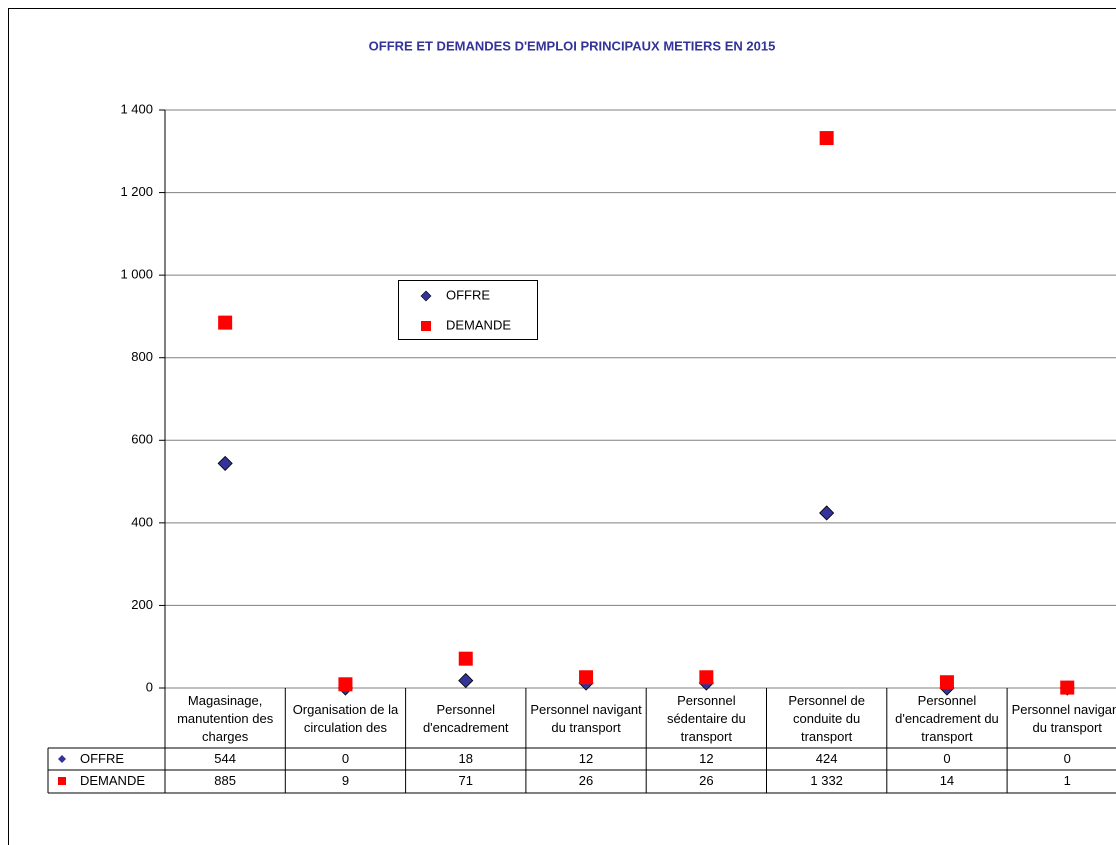 The width and height of the screenshot is (1116, 845). I want to click on y-tick-label: 0, so click(149, 686).